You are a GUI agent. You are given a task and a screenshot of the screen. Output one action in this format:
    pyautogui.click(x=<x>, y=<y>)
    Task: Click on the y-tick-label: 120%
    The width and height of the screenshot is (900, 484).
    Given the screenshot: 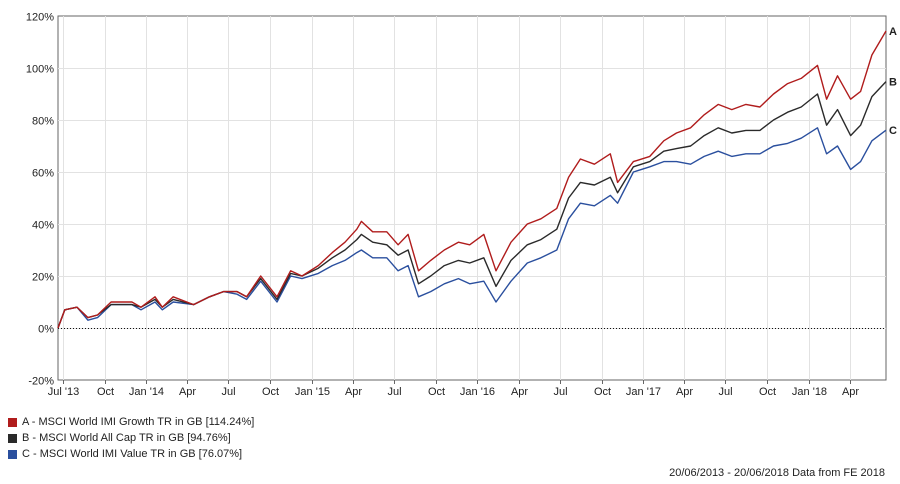 What is the action you would take?
    pyautogui.click(x=40, y=18)
    